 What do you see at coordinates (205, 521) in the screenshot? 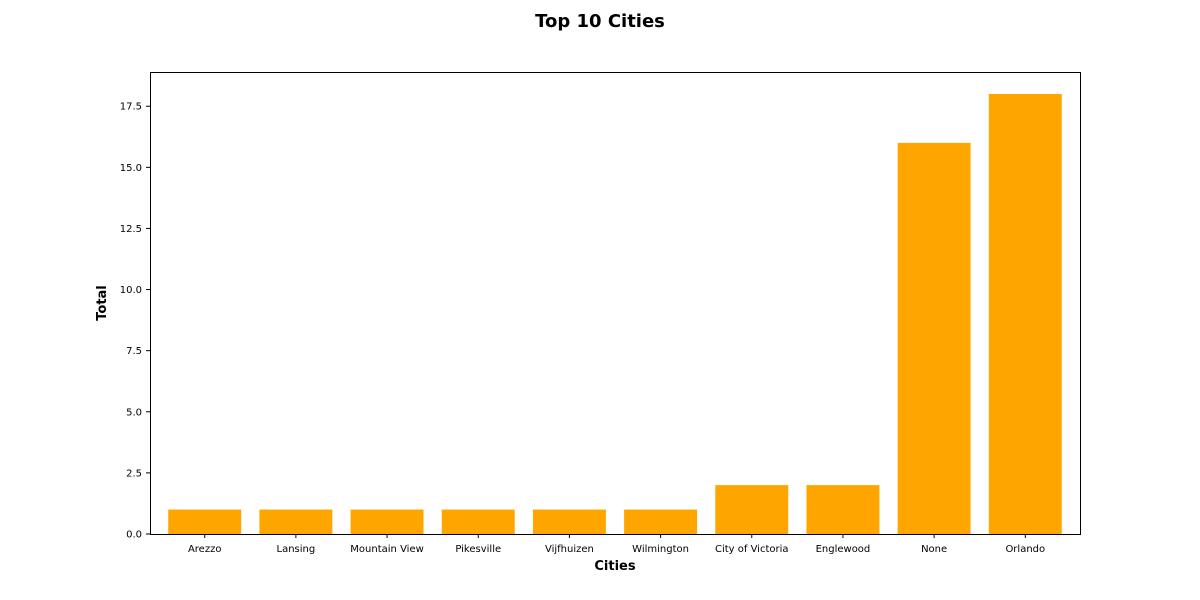
I see `bar-arezzo` at bounding box center [205, 521].